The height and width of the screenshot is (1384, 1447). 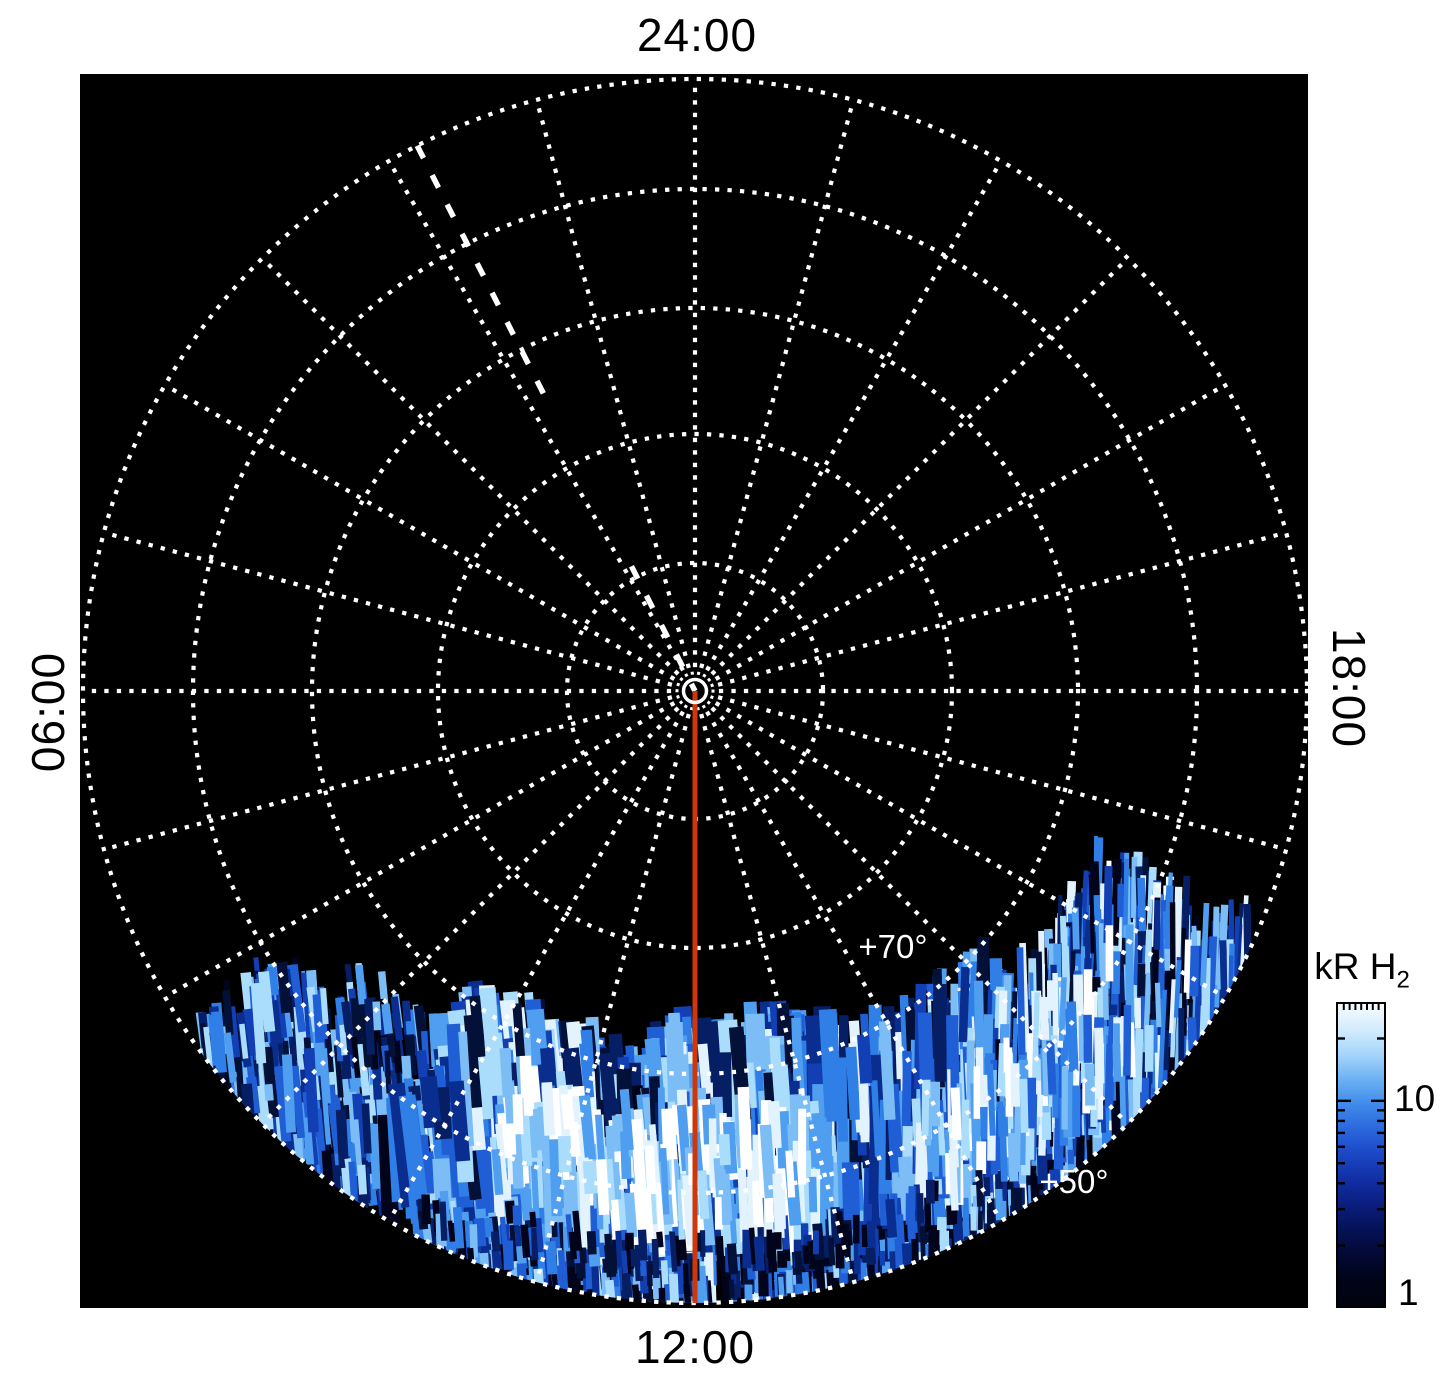 I want to click on mlt-label-noon: 12:00, so click(x=695, y=1347).